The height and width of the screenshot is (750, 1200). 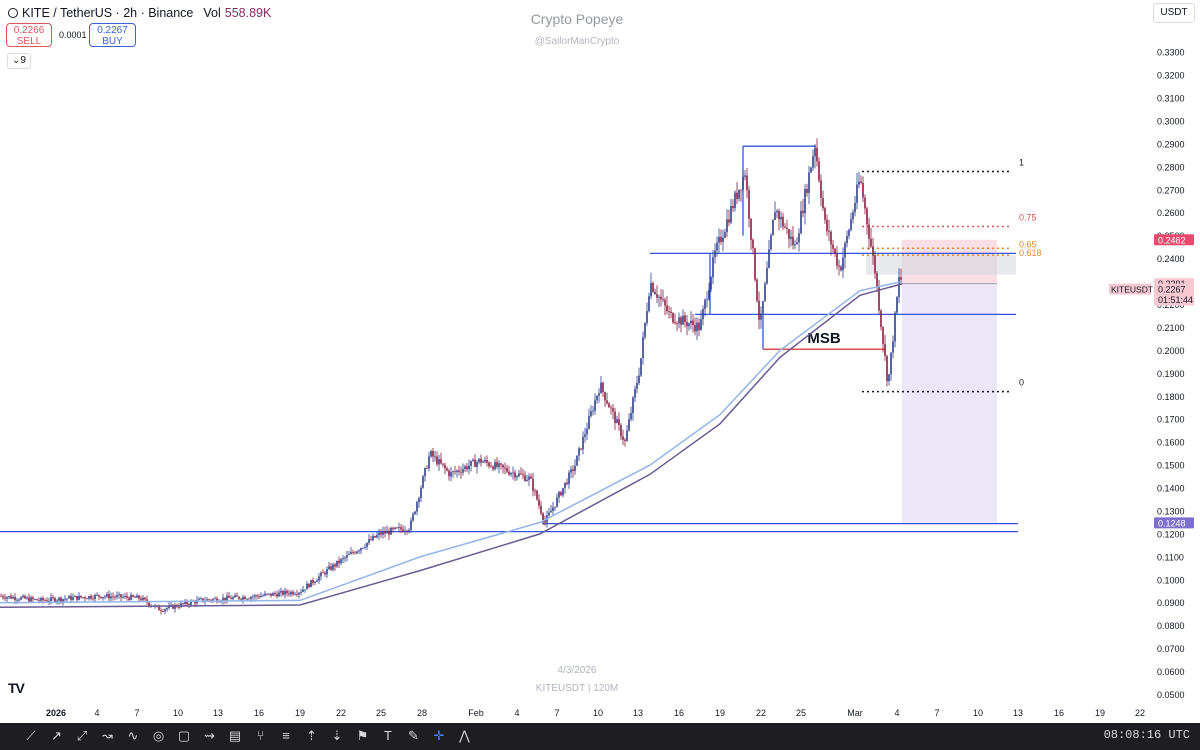 I want to click on pitchfork-icon: ⑂, so click(x=260, y=735).